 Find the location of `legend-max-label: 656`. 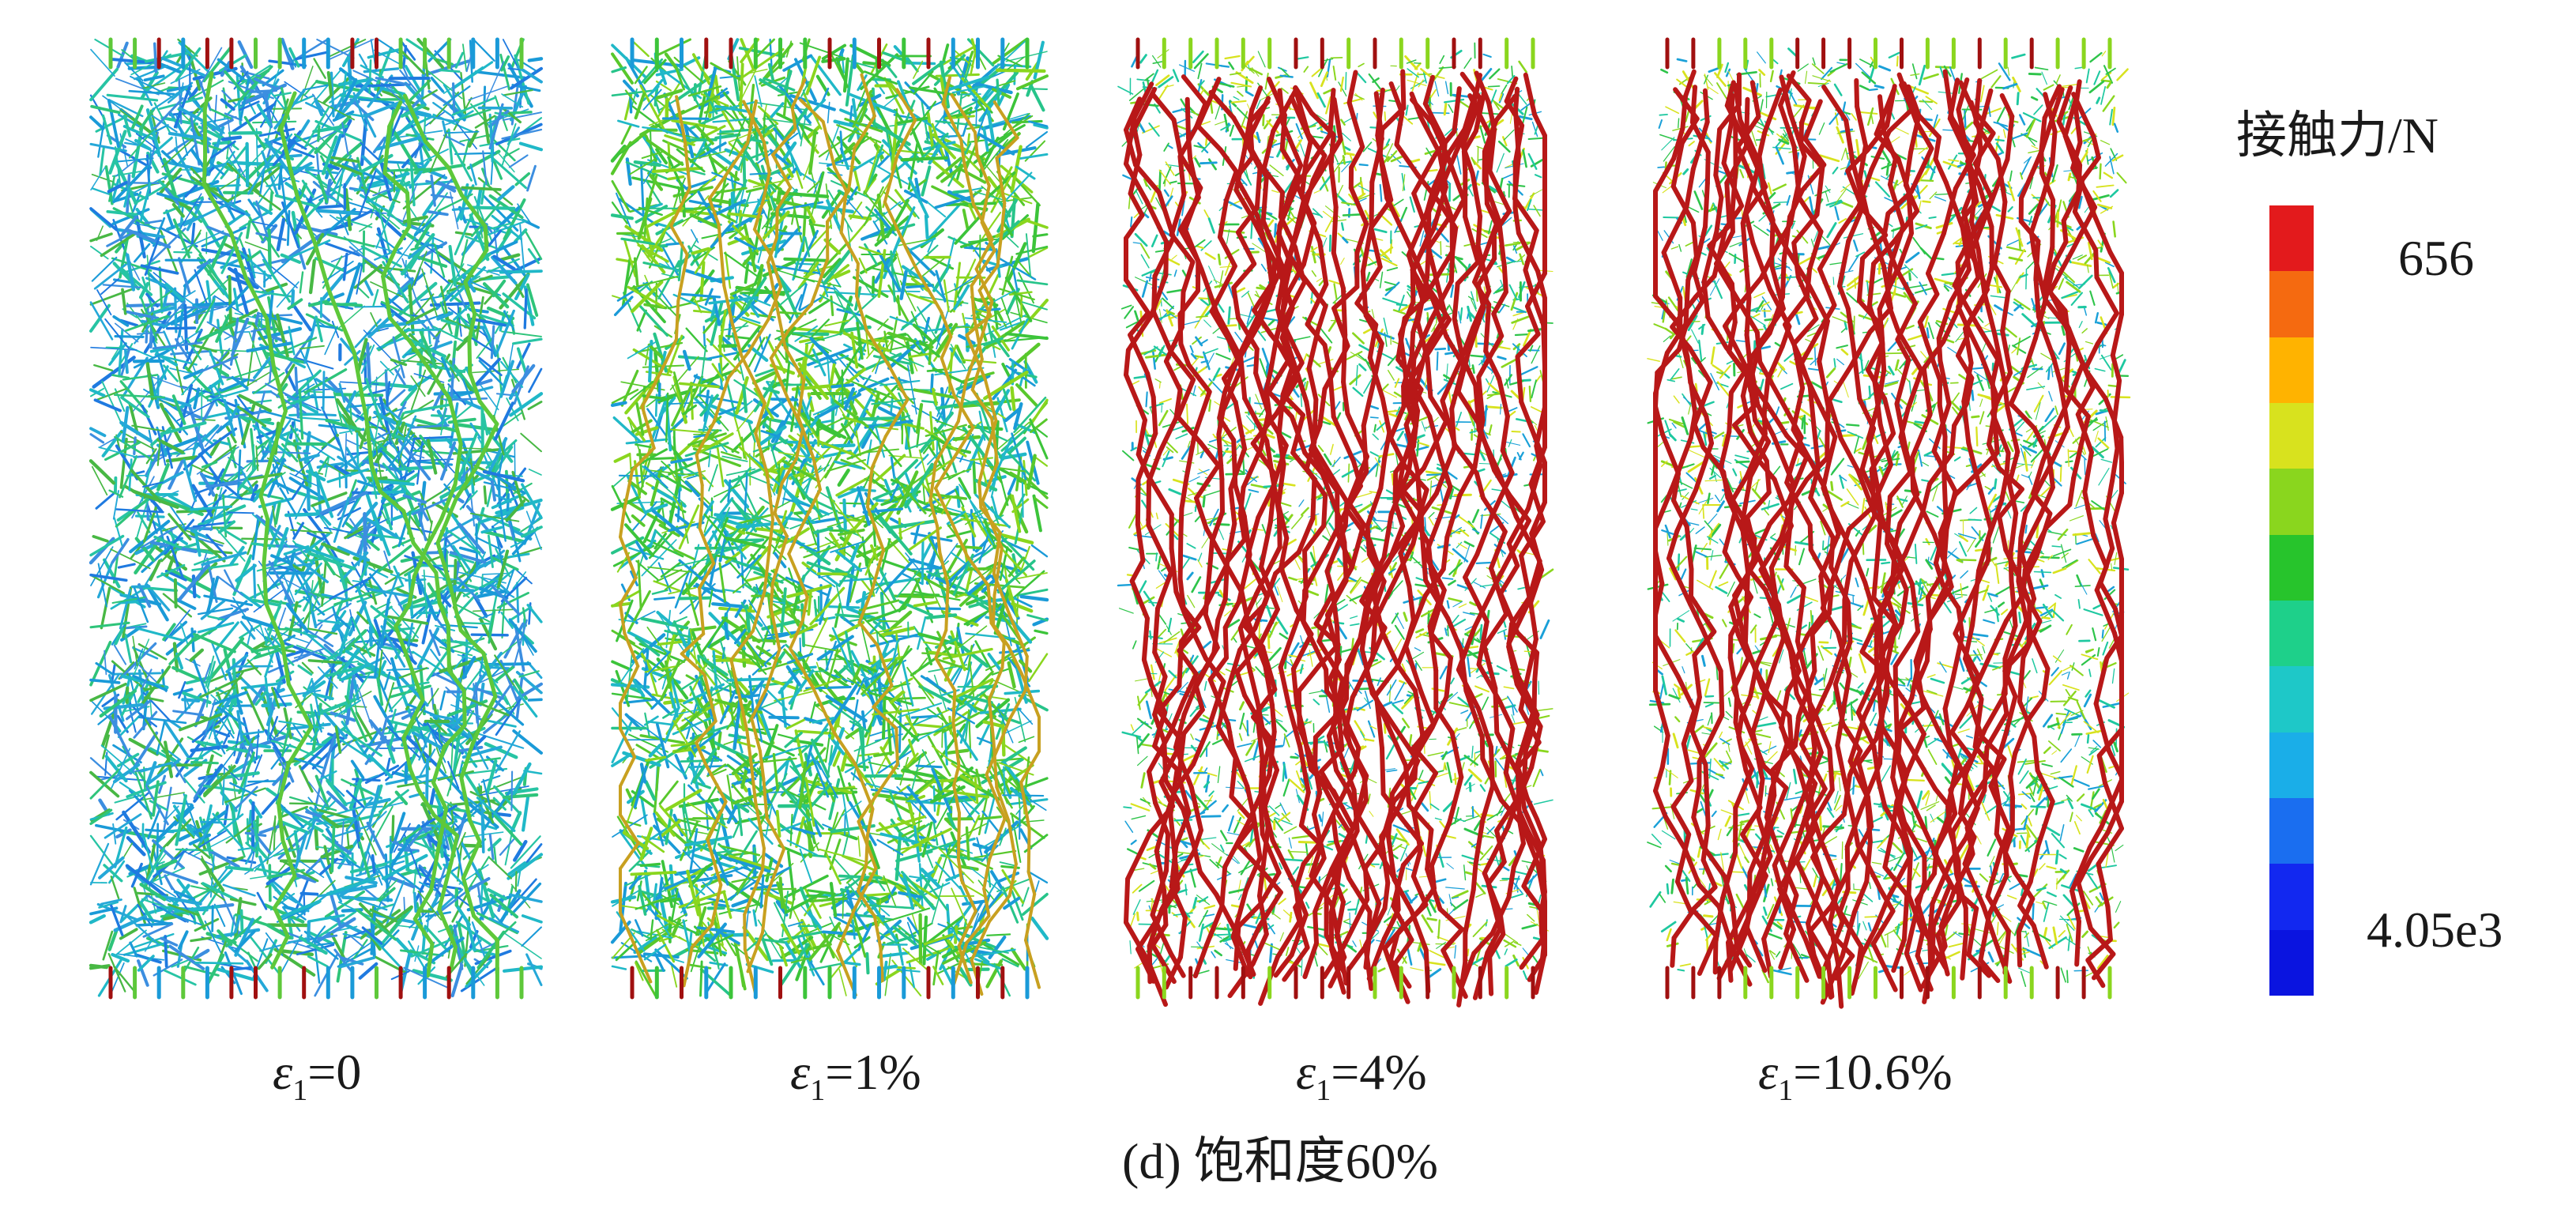

legend-max-label: 656 is located at coordinates (2436, 258).